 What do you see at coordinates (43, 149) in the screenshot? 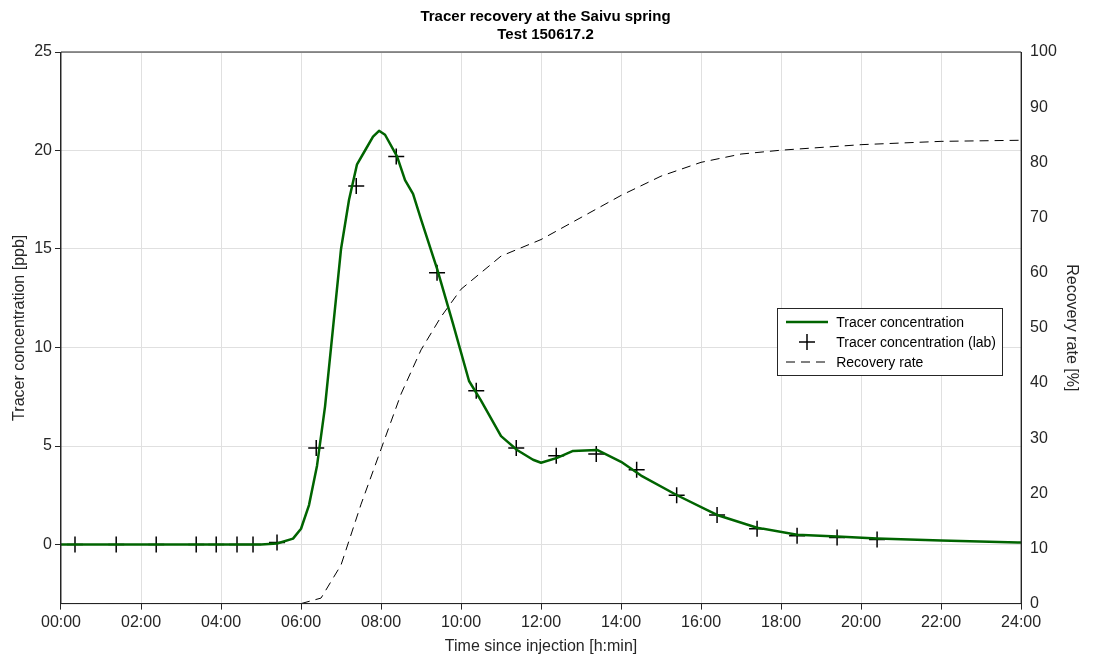
I see `y-tick-label: 20` at bounding box center [43, 149].